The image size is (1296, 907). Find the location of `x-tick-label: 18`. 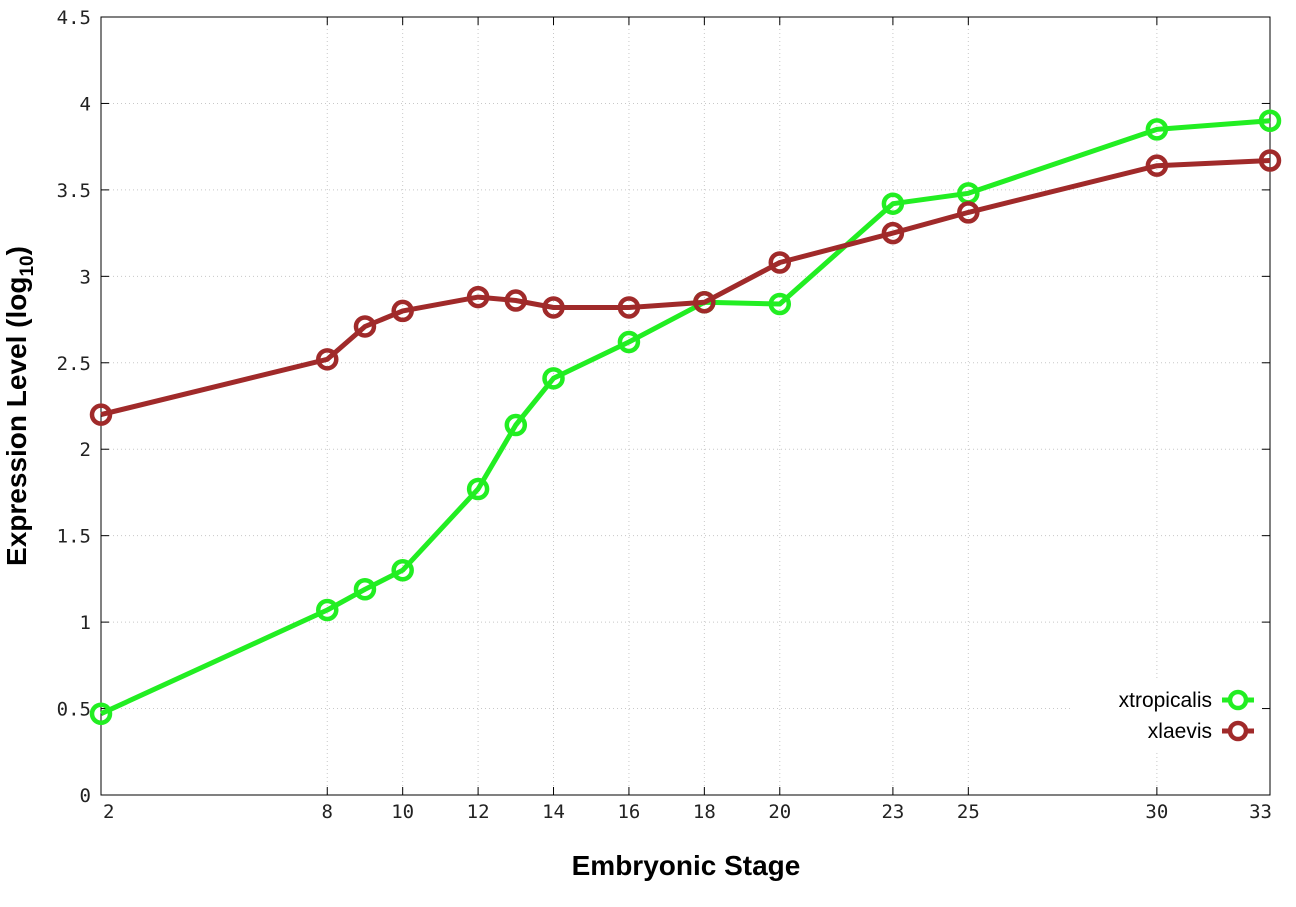

x-tick-label: 18 is located at coordinates (704, 812).